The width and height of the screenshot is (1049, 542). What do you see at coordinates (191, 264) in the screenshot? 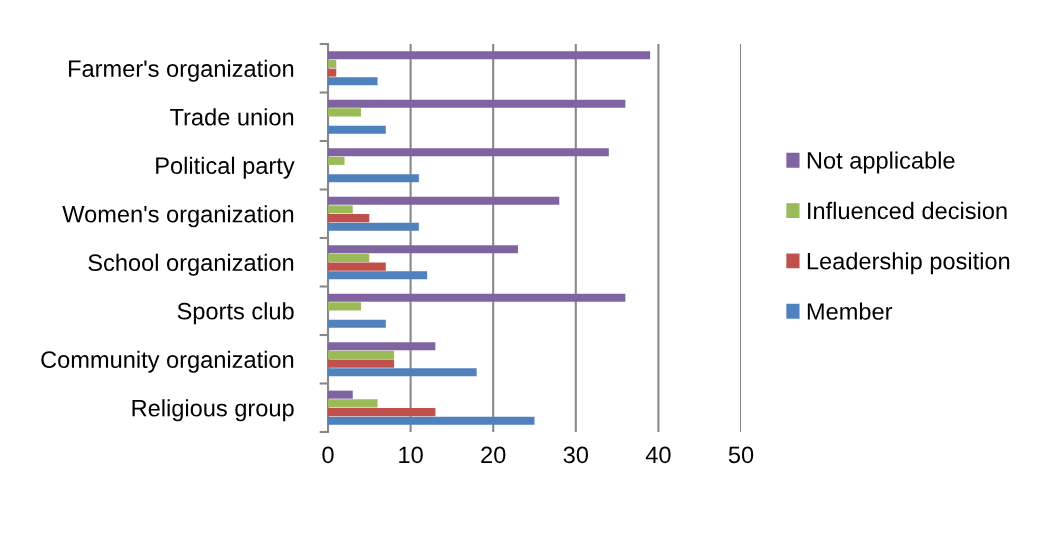
I see `y-tick-label: School organization` at bounding box center [191, 264].